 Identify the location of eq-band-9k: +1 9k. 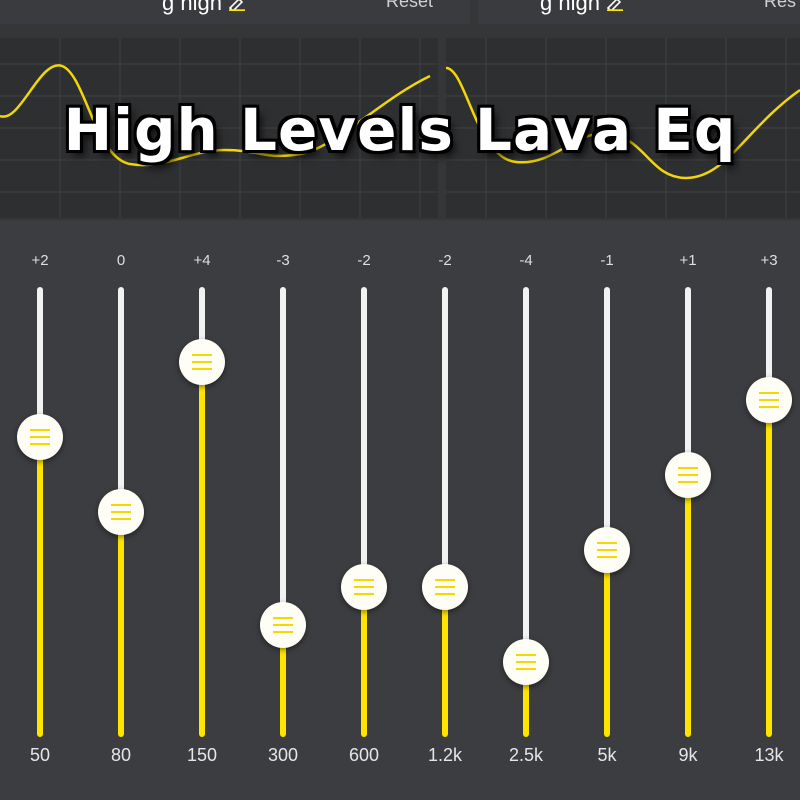
(688, 512).